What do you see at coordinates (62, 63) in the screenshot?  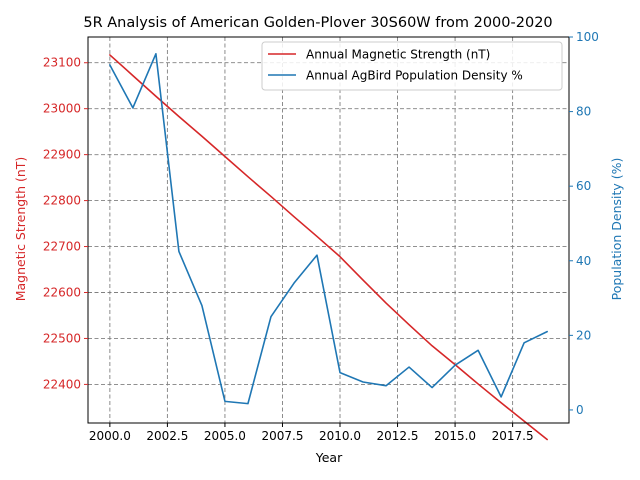 I see `y-left-tick-label: 23100` at bounding box center [62, 63].